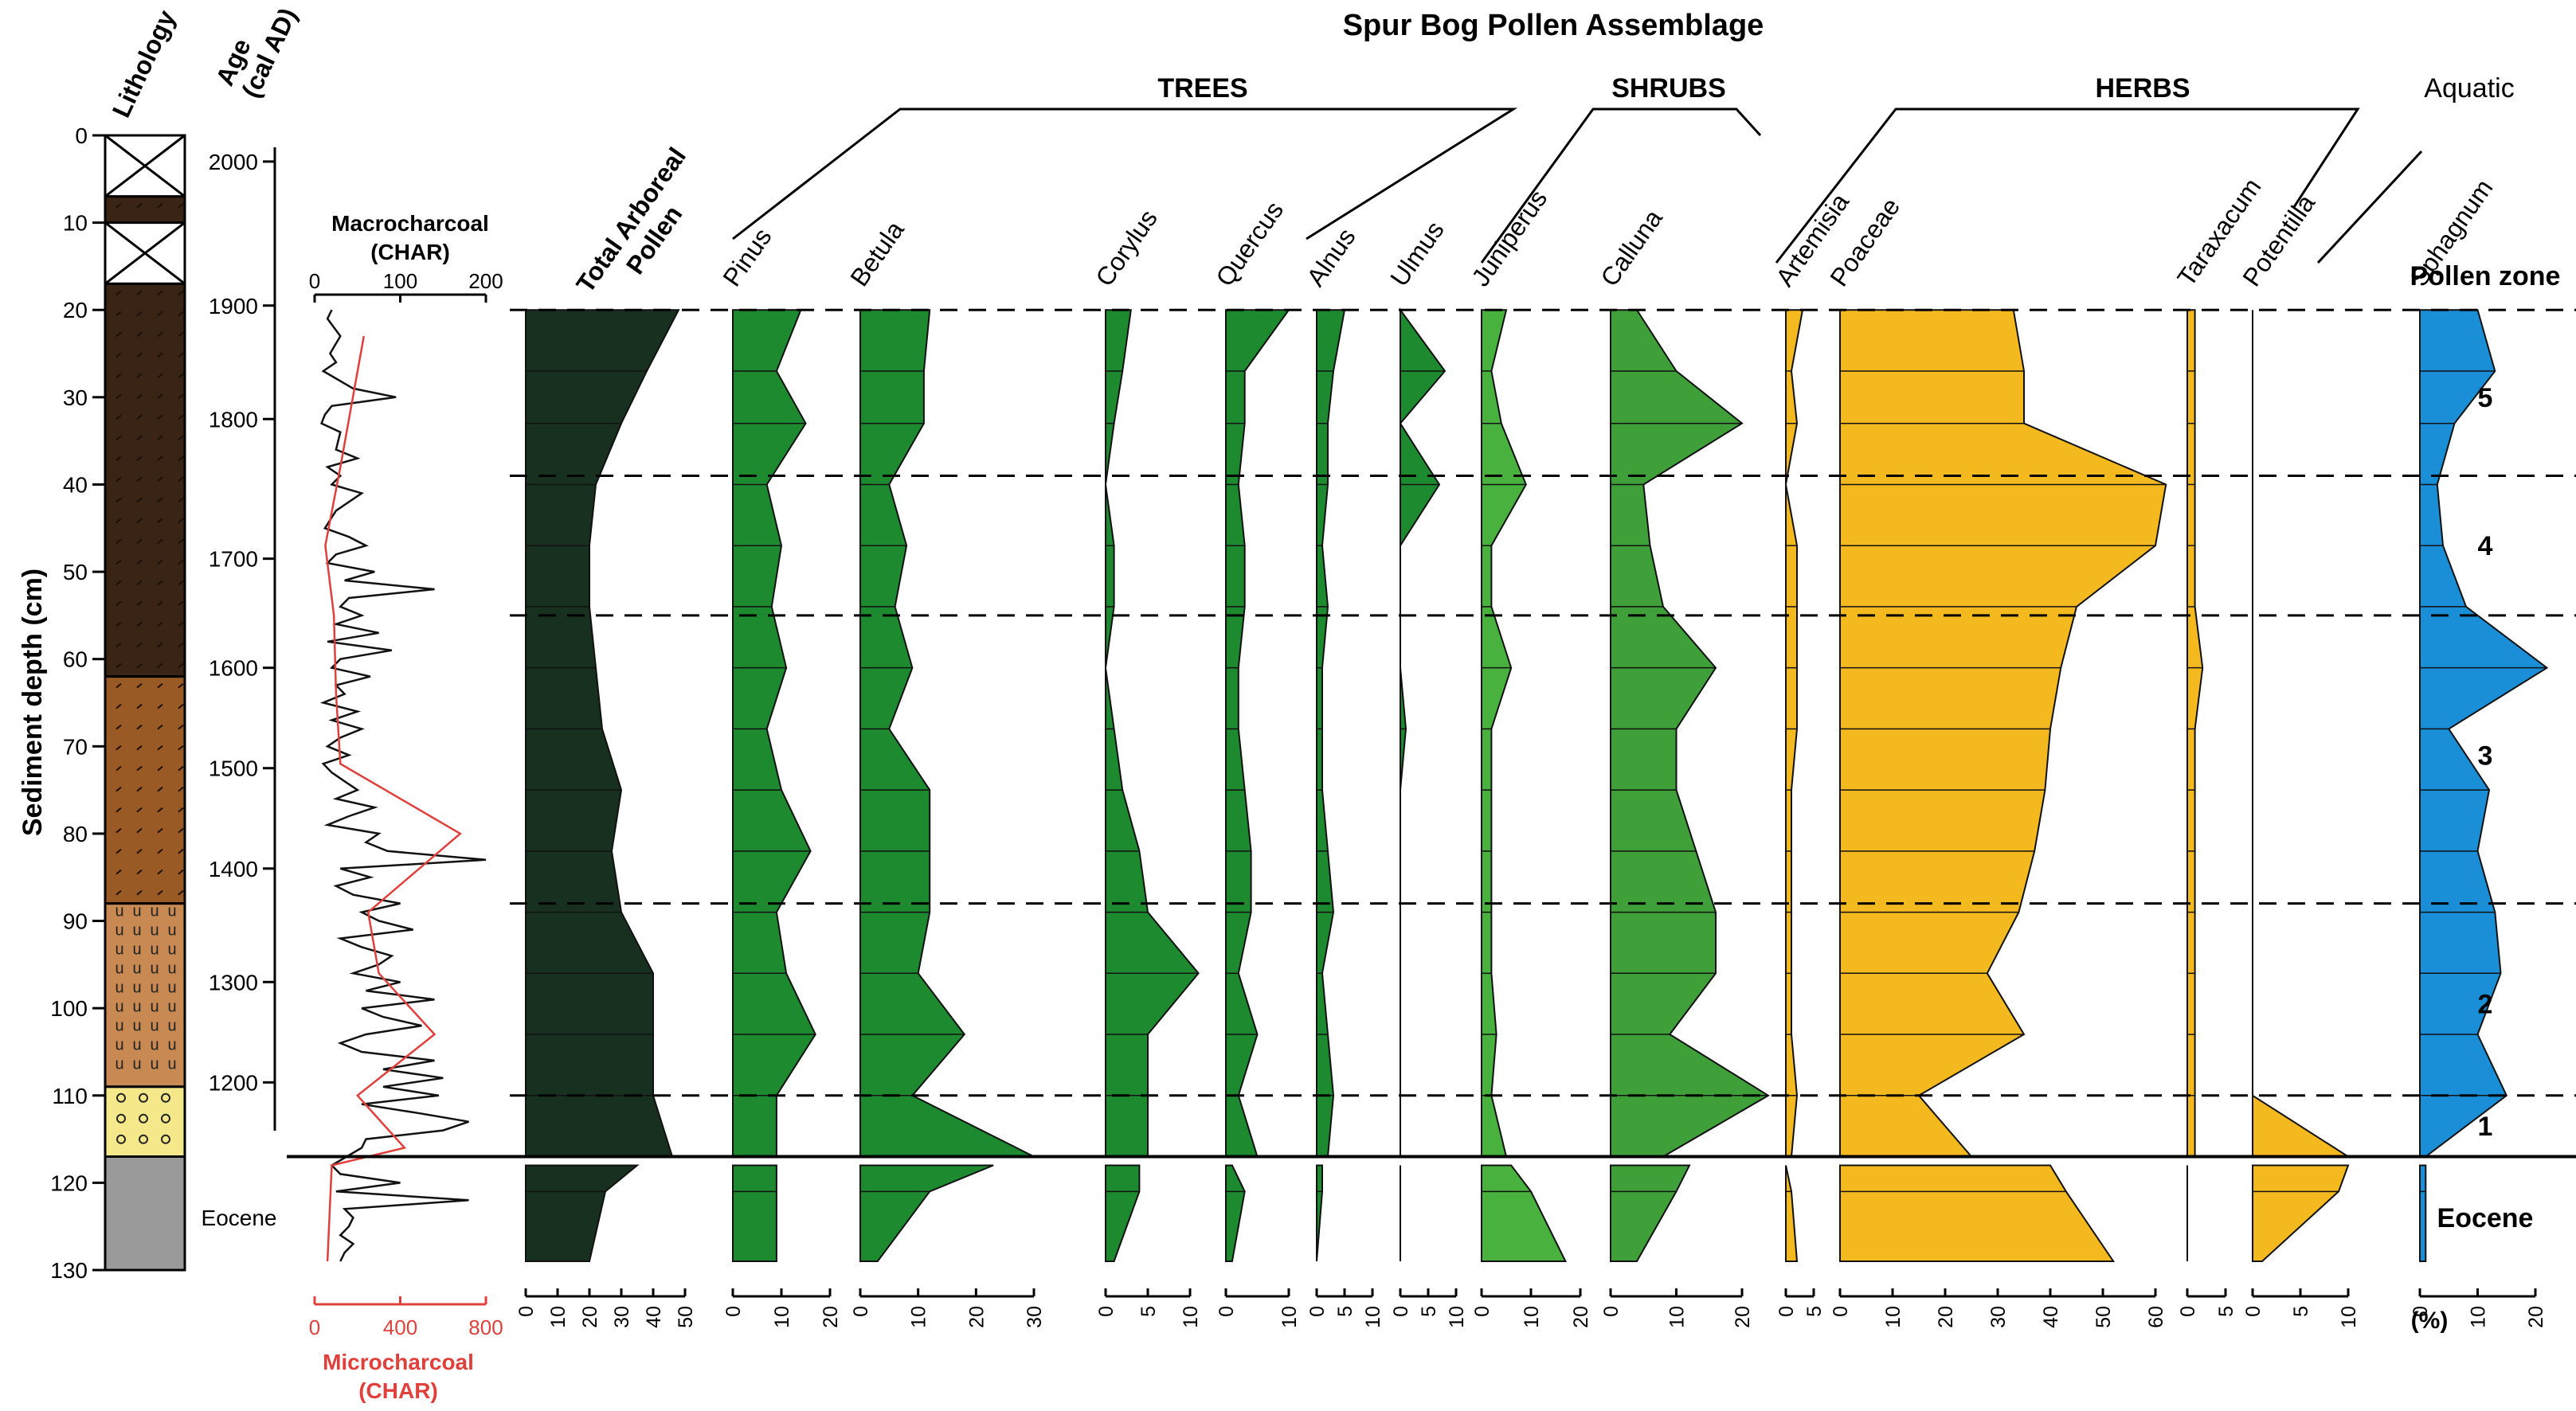  I want to click on total-arboreal-pollen-label: Total ArborealPollen, so click(643, 229).